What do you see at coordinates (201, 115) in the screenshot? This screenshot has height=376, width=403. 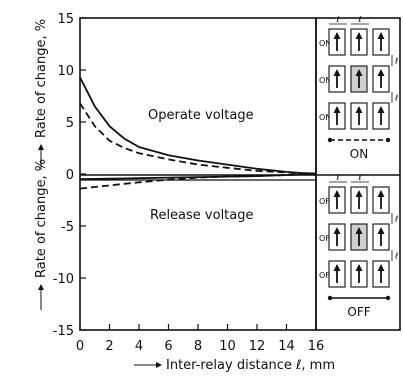 I see `operate-voltage-annotation: Operate voltage` at bounding box center [201, 115].